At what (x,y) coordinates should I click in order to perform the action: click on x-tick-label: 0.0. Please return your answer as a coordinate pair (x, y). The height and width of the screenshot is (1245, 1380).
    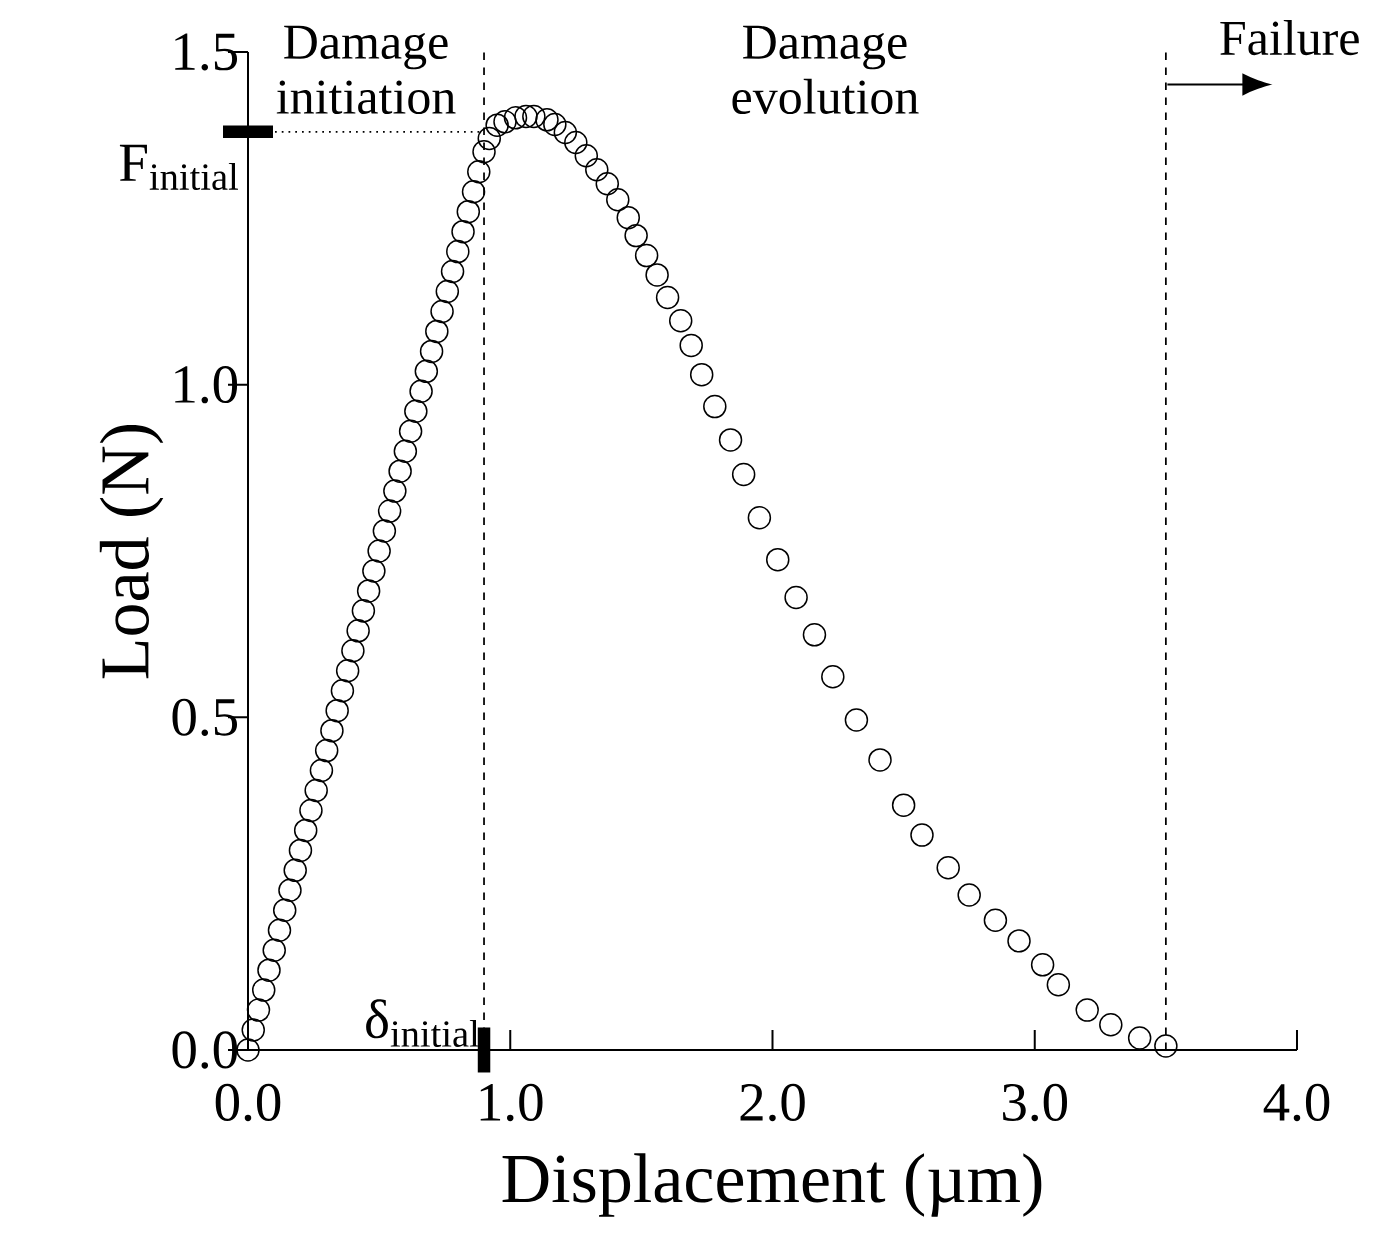
    Looking at the image, I should click on (248, 1102).